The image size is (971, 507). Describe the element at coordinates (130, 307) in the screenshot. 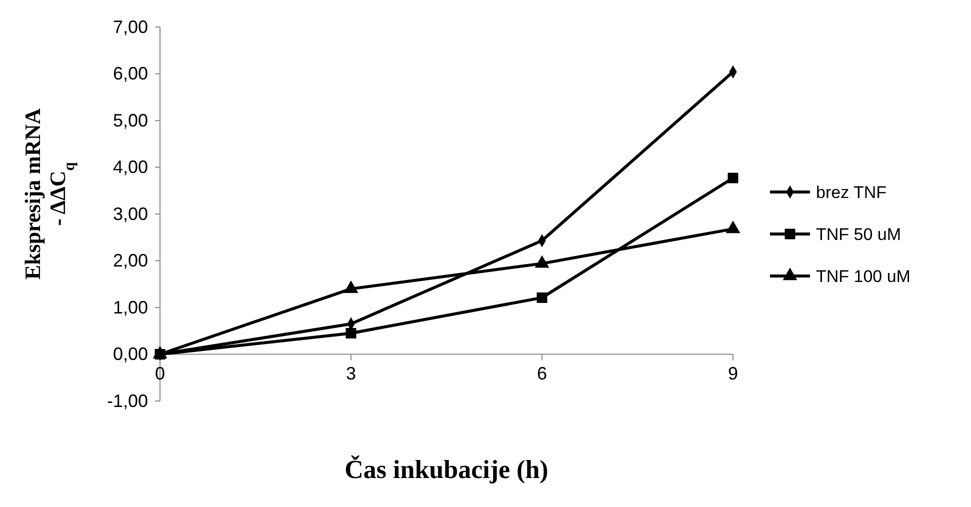

I see `y-tick-label: 1,00` at that location.